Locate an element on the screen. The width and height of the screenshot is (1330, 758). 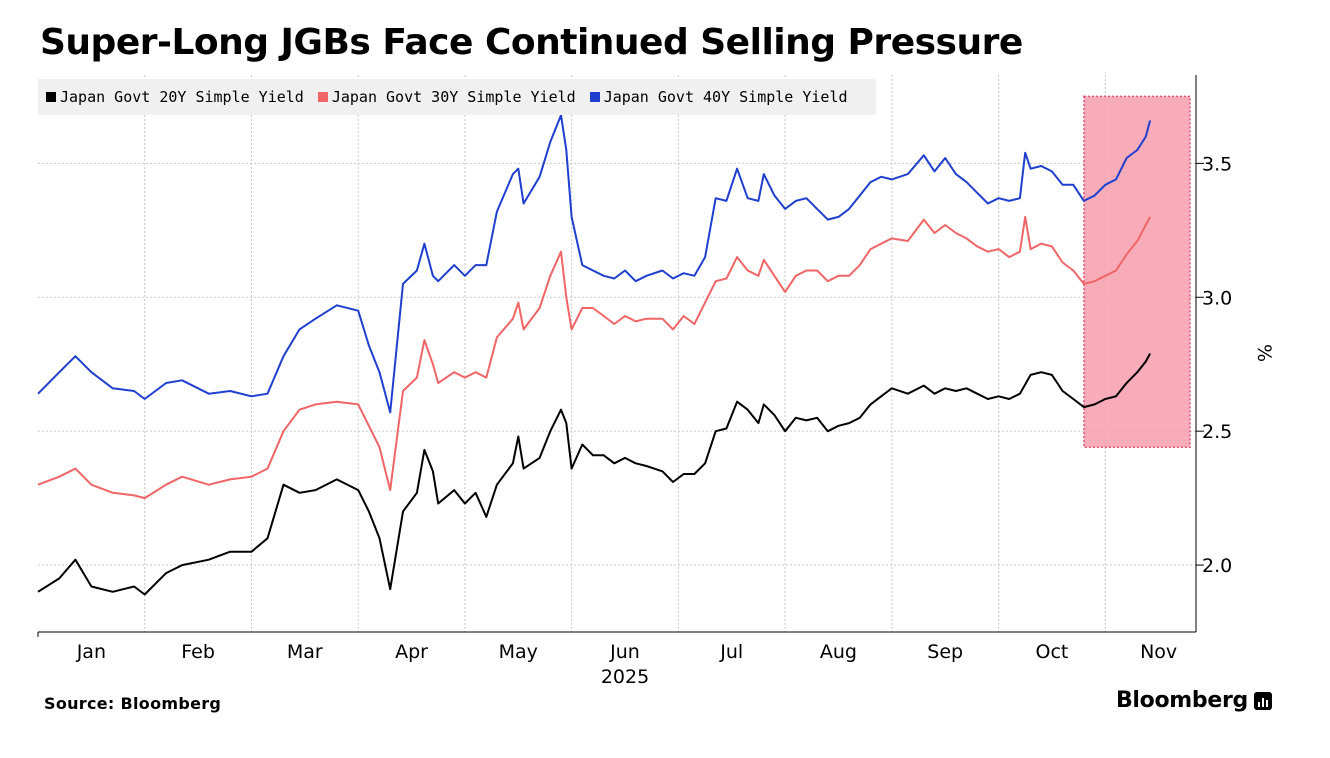
x-tick-label: May is located at coordinates (518, 652).